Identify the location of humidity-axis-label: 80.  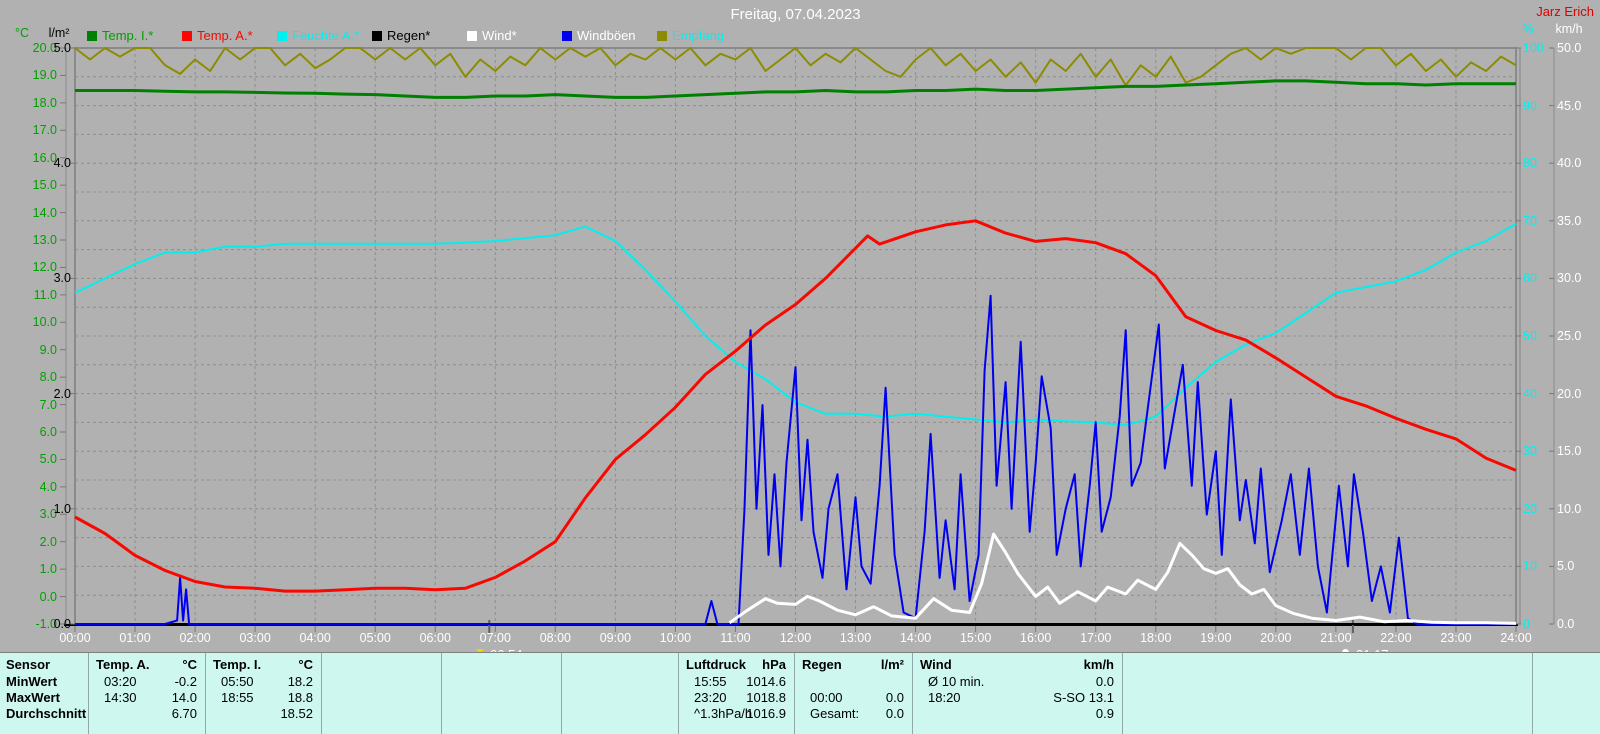
(1530, 163).